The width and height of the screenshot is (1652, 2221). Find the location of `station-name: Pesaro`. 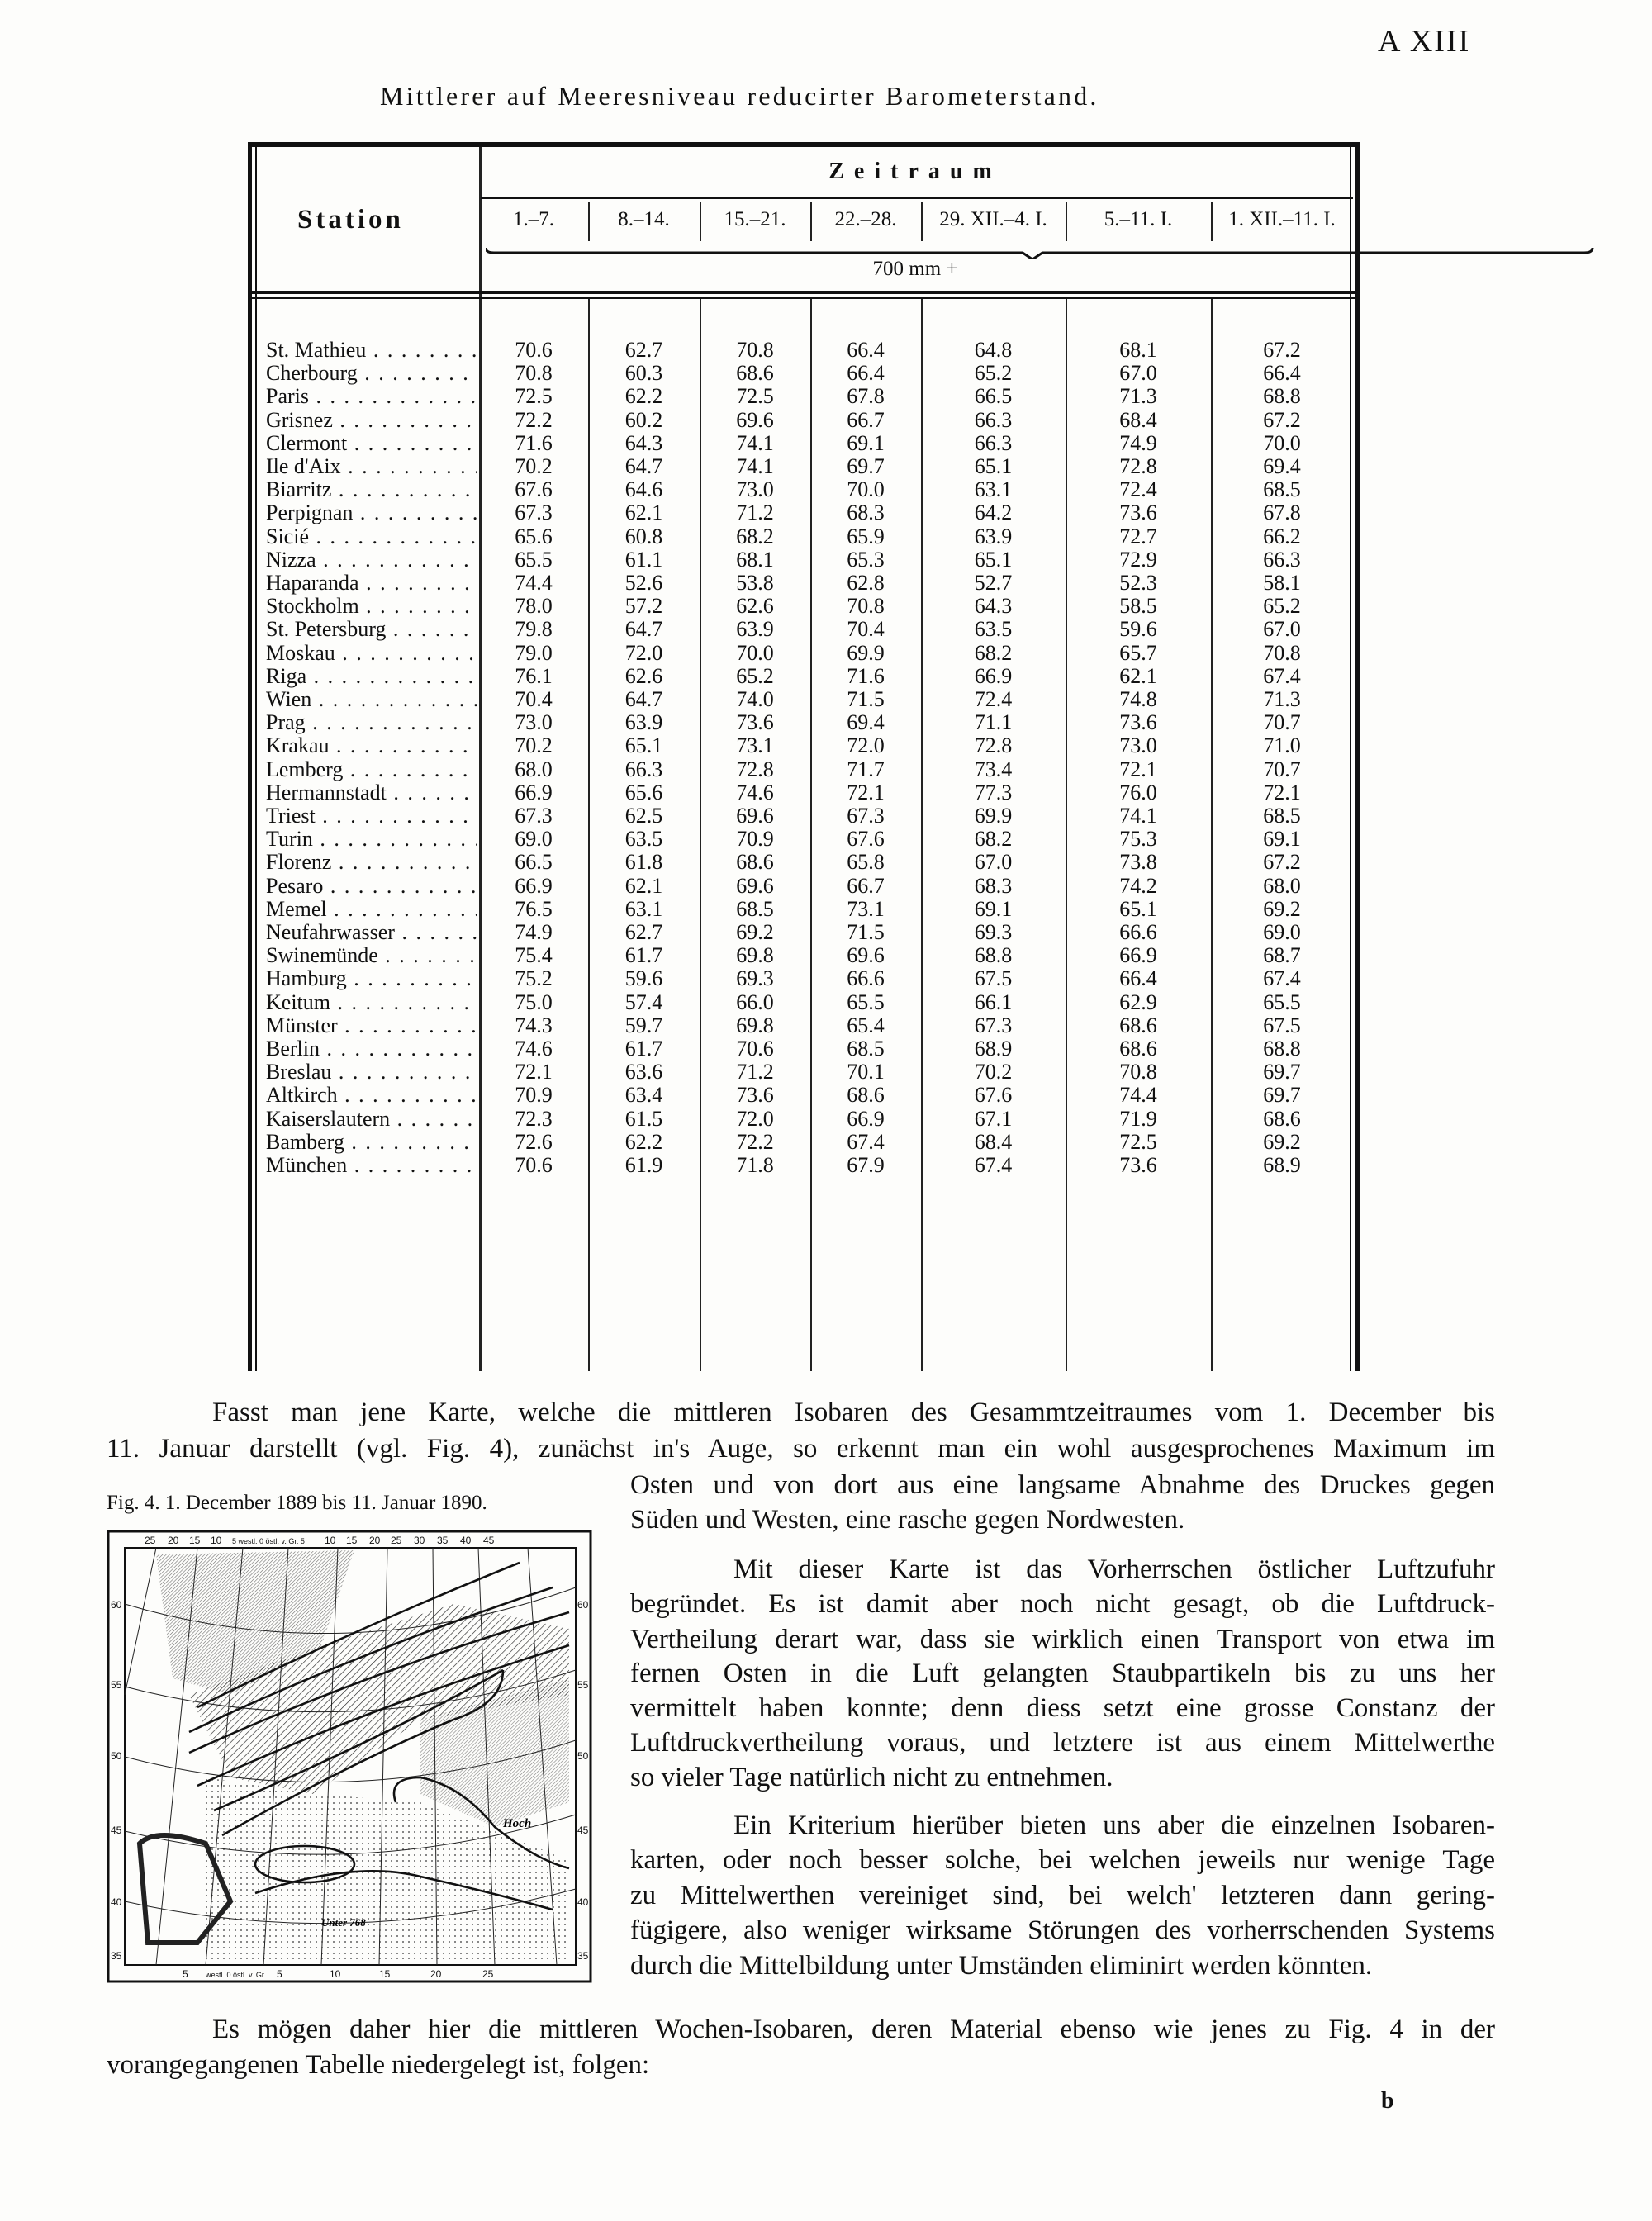

station-name: Pesaro is located at coordinates (371, 887).